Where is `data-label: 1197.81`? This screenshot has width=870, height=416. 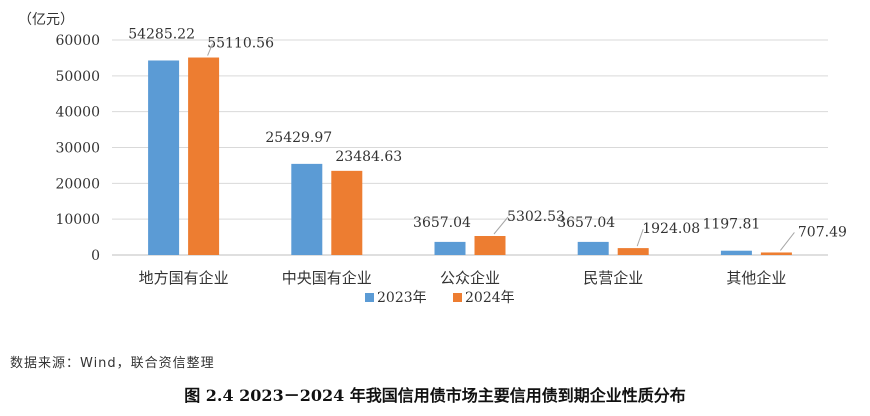
data-label: 1197.81 is located at coordinates (731, 225).